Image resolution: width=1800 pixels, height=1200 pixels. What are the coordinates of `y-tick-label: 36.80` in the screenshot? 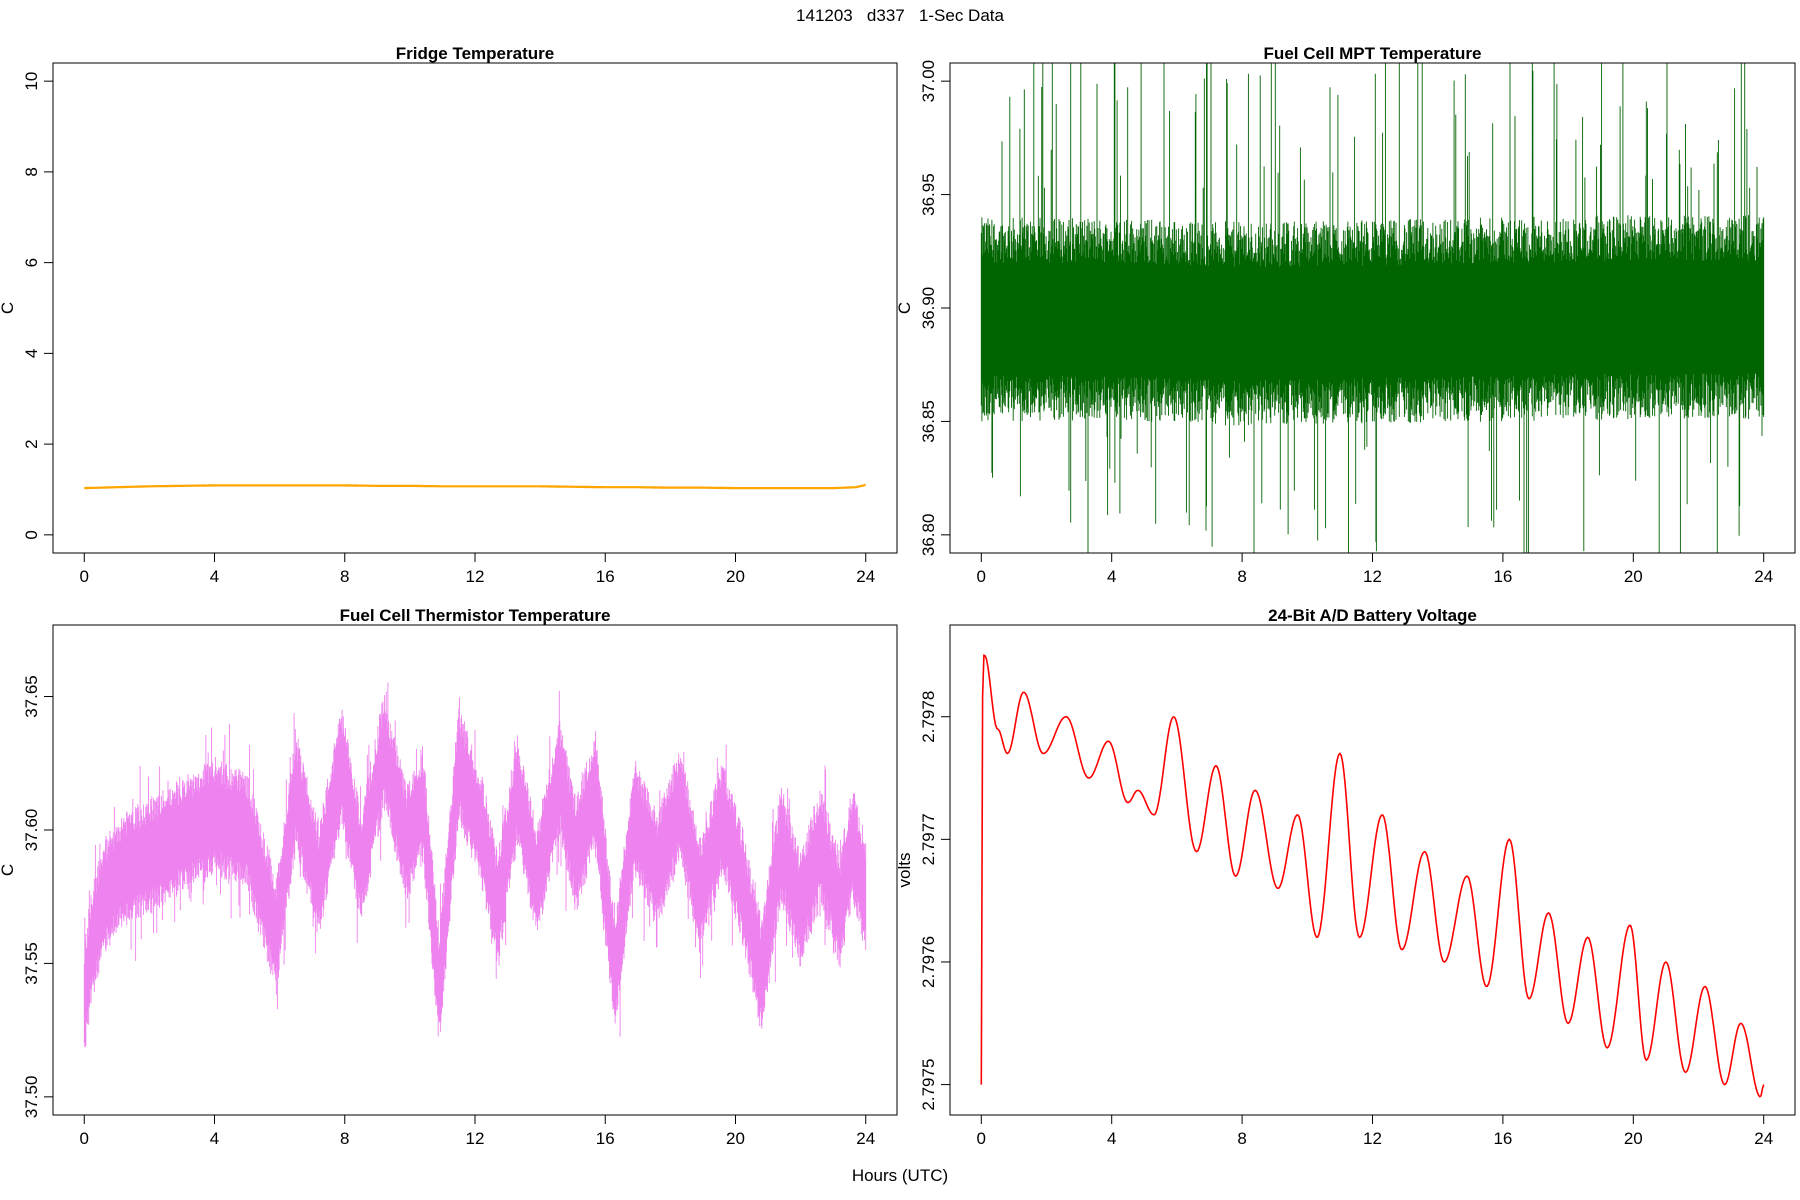 It's located at (928, 535).